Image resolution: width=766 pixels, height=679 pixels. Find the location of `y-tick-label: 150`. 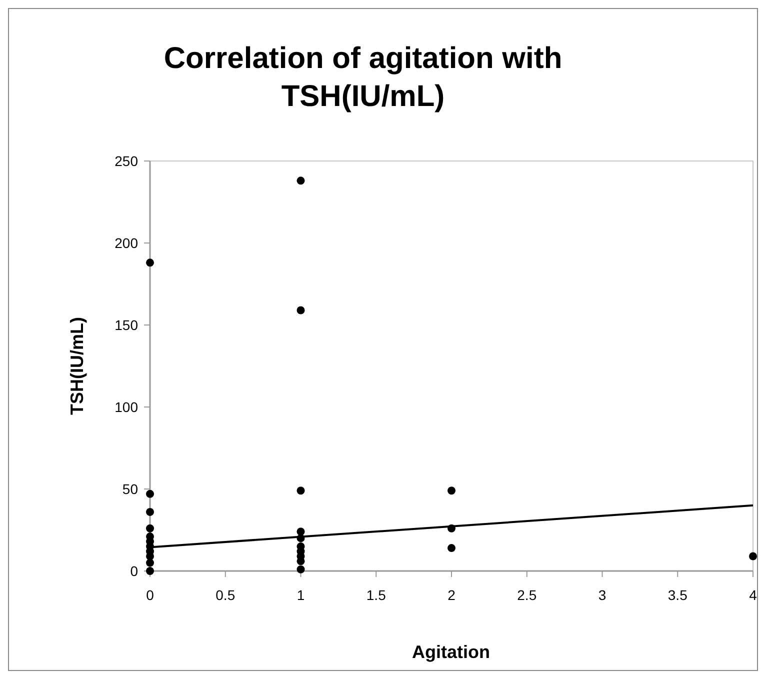

y-tick-label: 150 is located at coordinates (126, 325).